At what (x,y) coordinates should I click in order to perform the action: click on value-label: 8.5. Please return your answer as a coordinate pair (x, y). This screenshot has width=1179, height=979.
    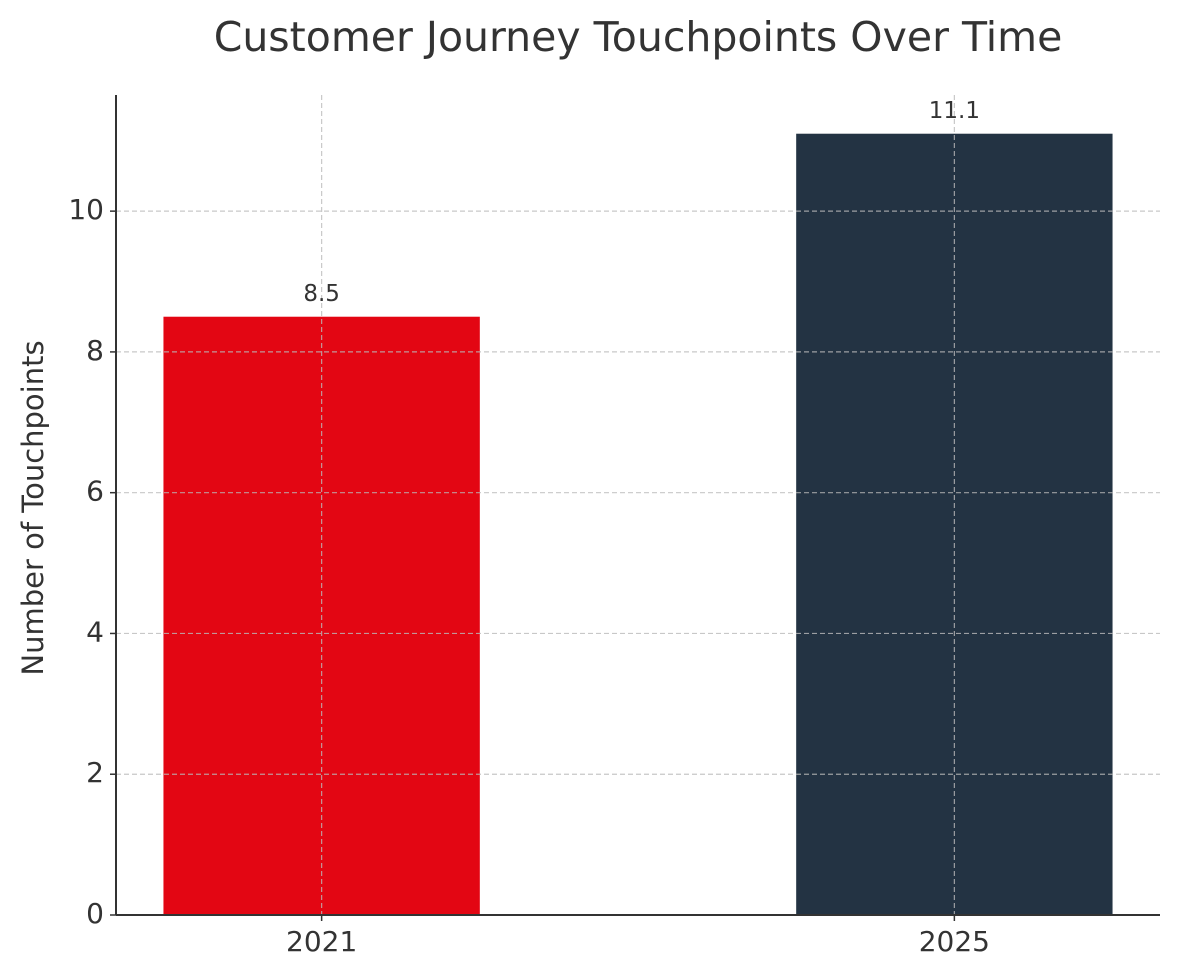
    Looking at the image, I should click on (321, 294).